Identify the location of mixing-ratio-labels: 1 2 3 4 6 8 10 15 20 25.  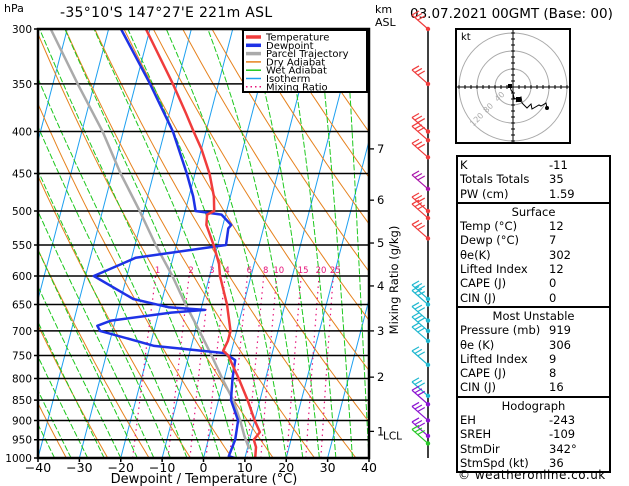
(248, 271).